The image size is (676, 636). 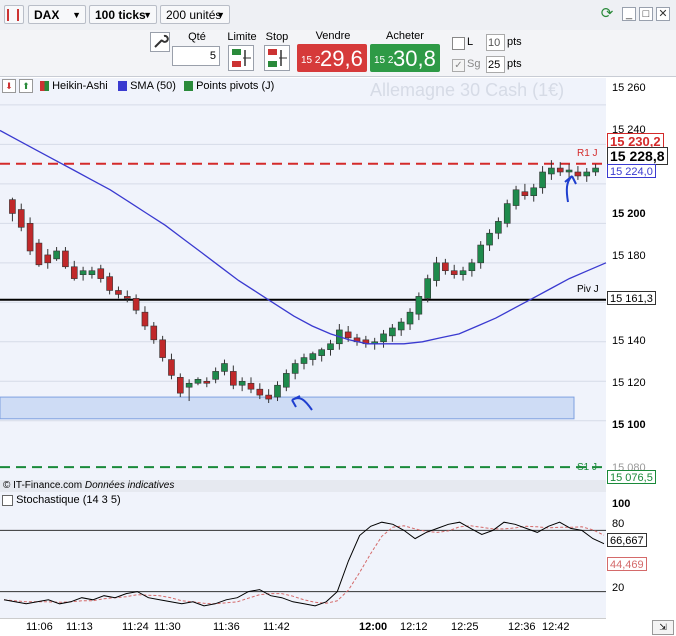 What do you see at coordinates (242, 37) in the screenshot?
I see `limit-label: Limite` at bounding box center [242, 37].